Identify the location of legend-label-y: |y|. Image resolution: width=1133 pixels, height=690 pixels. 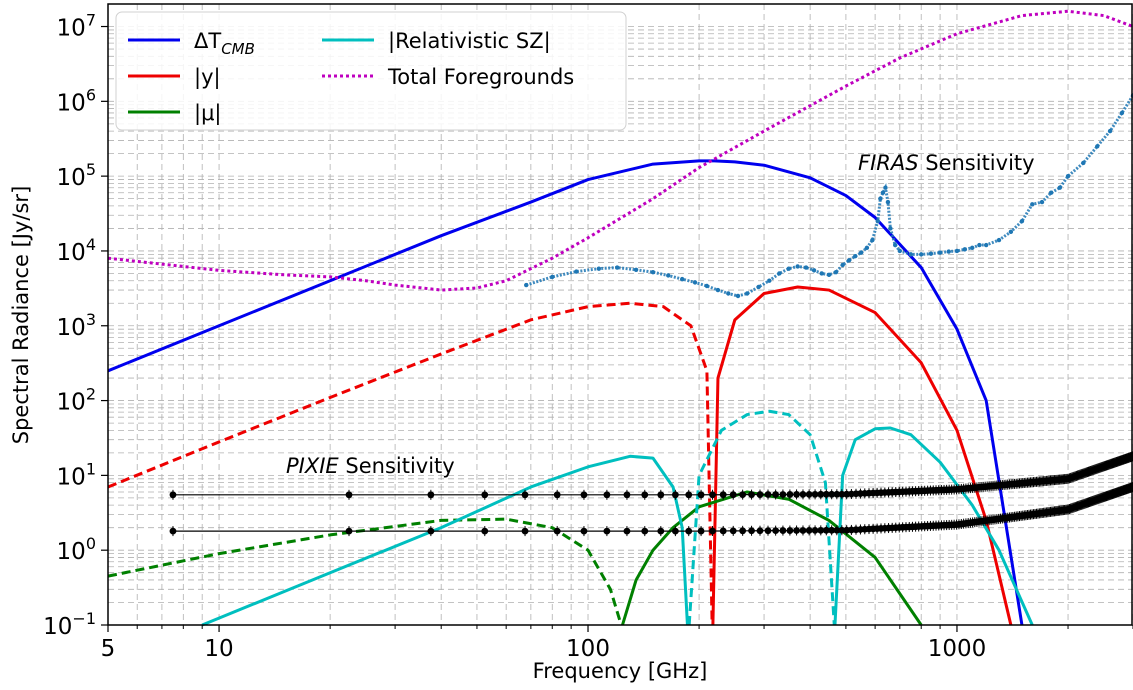
(207, 77).